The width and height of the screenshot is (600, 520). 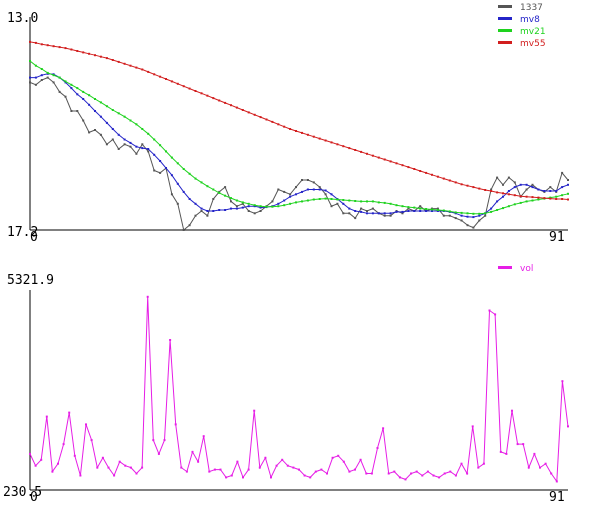 I want to click on legend-label-mv55: mv55, so click(x=533, y=44).